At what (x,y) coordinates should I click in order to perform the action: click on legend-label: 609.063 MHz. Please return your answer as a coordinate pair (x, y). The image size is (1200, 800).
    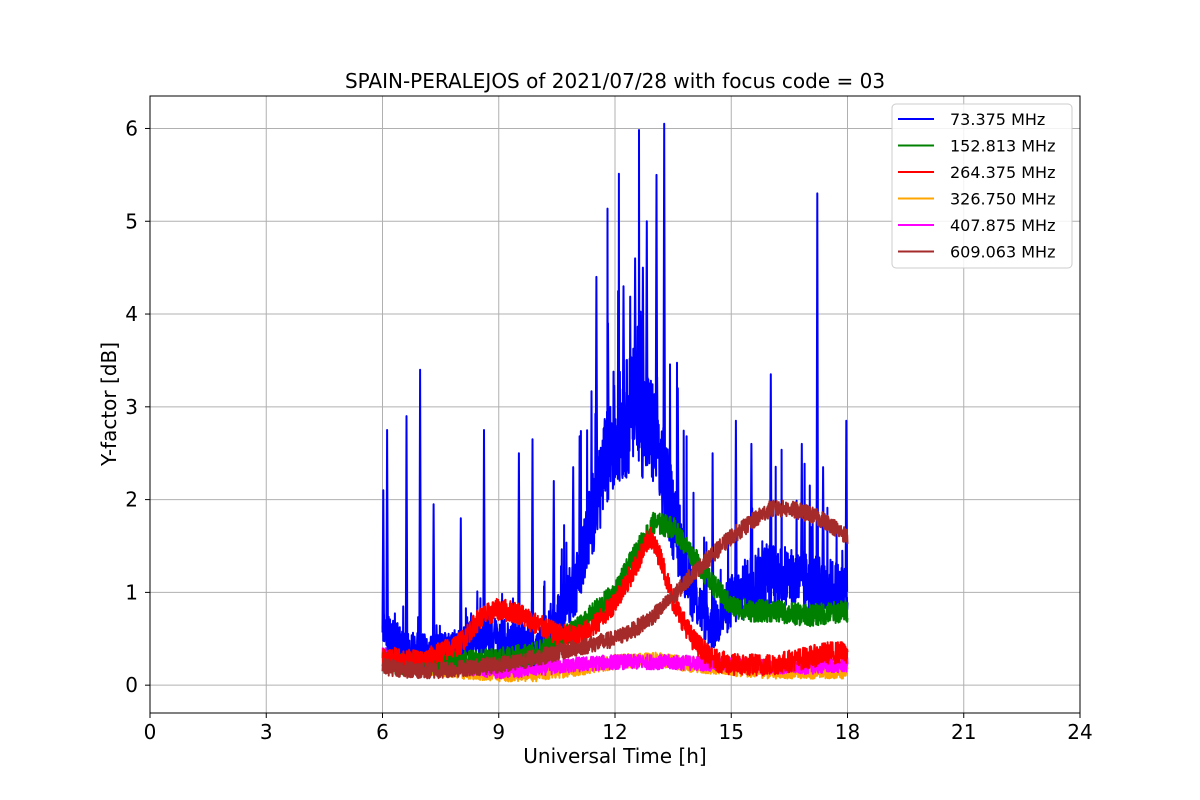
    Looking at the image, I should click on (1002, 252).